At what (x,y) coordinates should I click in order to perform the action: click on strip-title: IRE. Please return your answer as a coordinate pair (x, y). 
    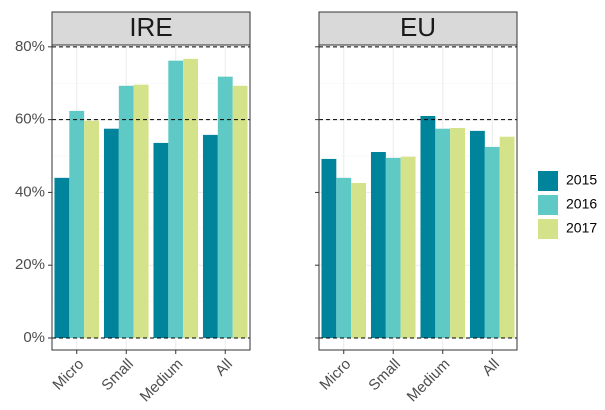
    Looking at the image, I should click on (150, 27).